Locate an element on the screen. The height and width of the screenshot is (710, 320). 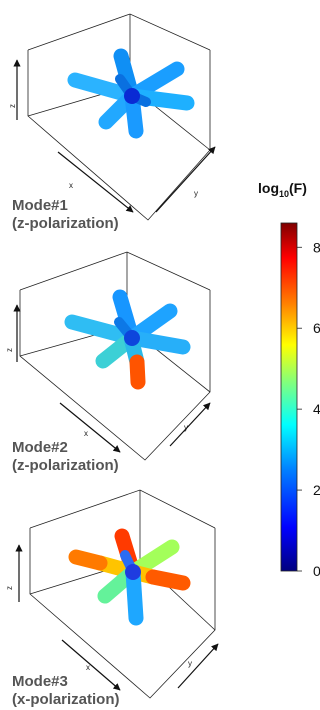
colorbar-tick-label: 2 is located at coordinates (316, 490).